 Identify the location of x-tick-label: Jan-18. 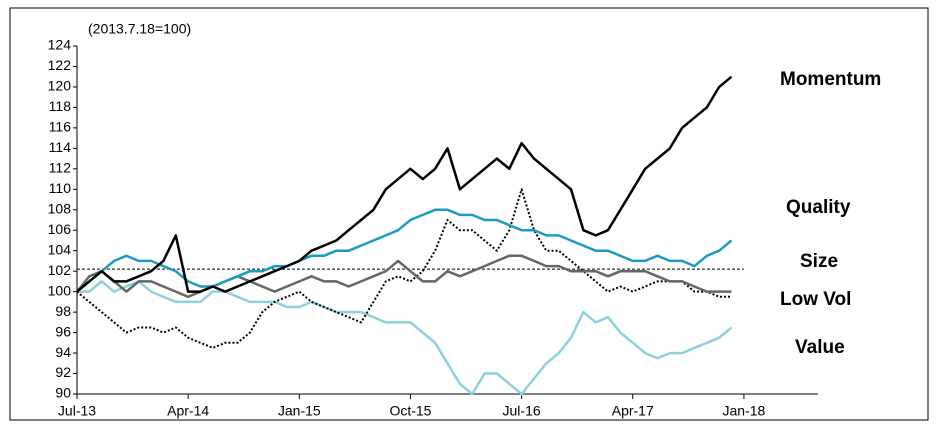
(743, 411).